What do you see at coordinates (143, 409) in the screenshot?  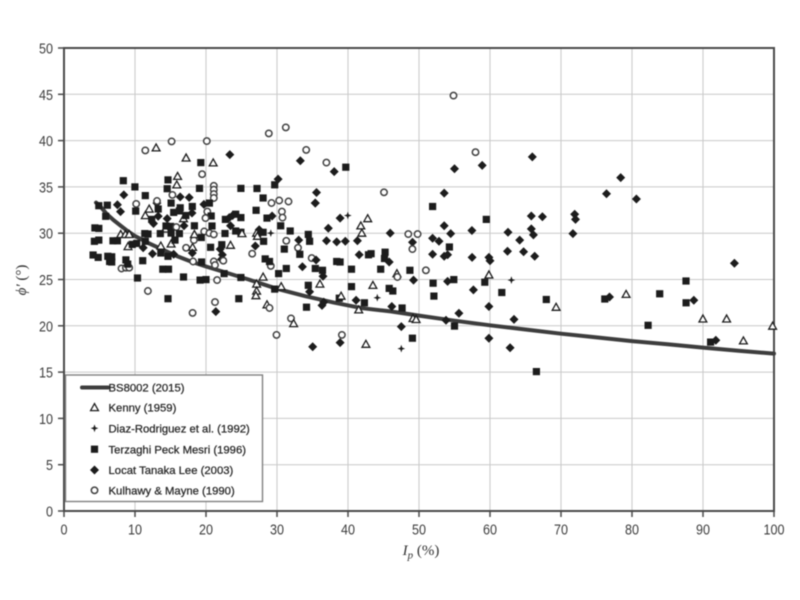 I see `svg-text: Kenny (1959)` at bounding box center [143, 409].